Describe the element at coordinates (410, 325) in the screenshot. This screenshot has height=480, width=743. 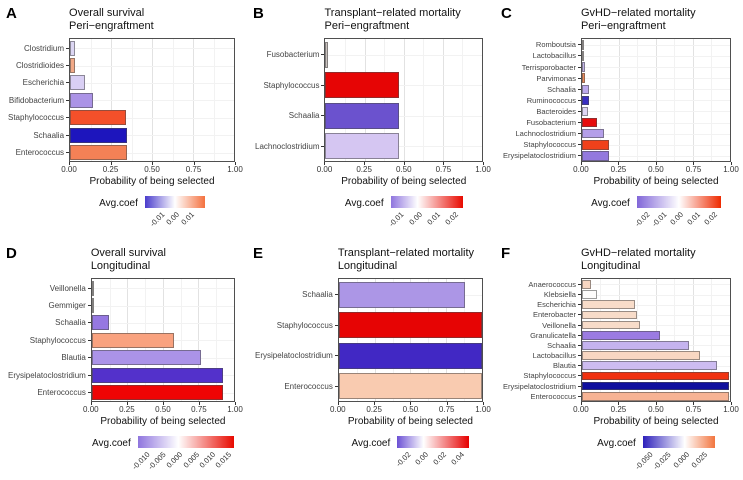
I see `bar-staphylococcus` at that location.